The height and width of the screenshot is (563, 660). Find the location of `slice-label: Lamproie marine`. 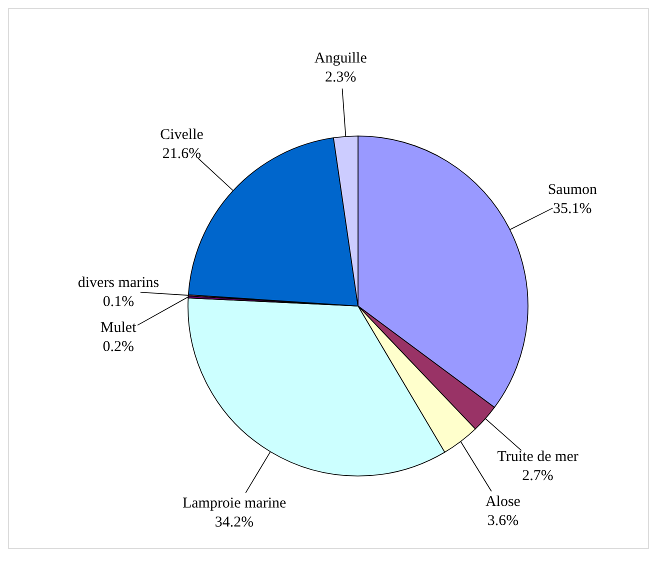

slice-label: Lamproie marine is located at coordinates (234, 504).